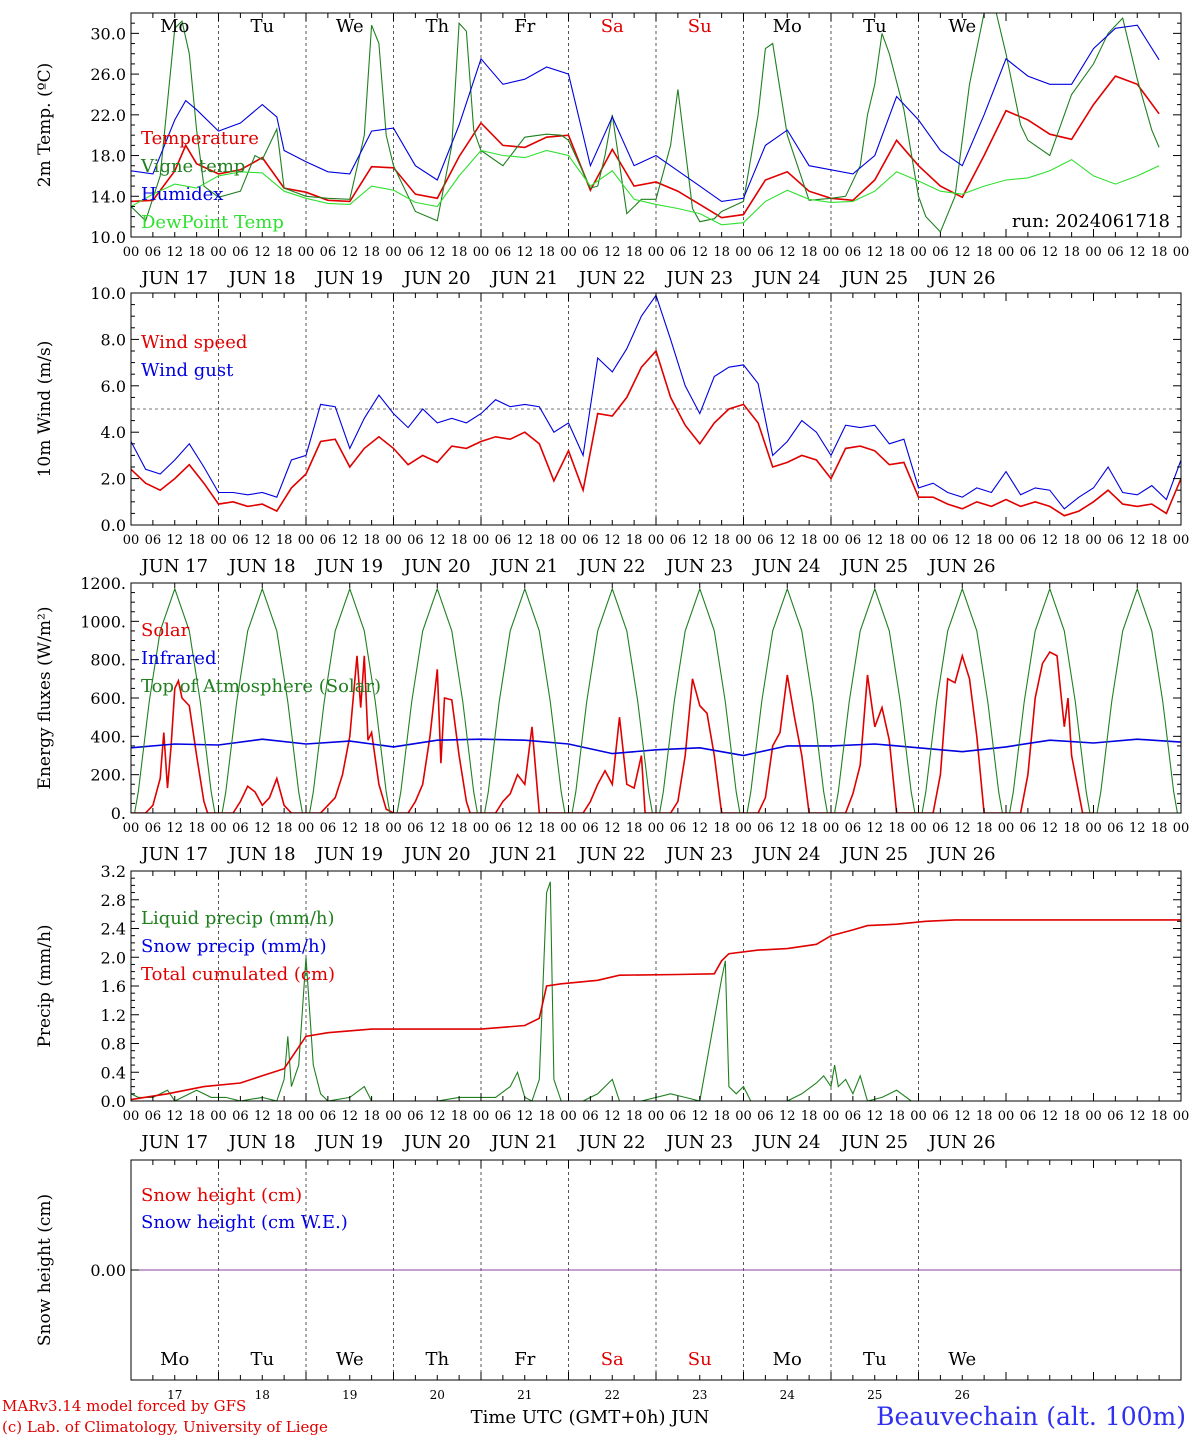  I want to click on y-tick-label: 1.2, so click(113, 1015).